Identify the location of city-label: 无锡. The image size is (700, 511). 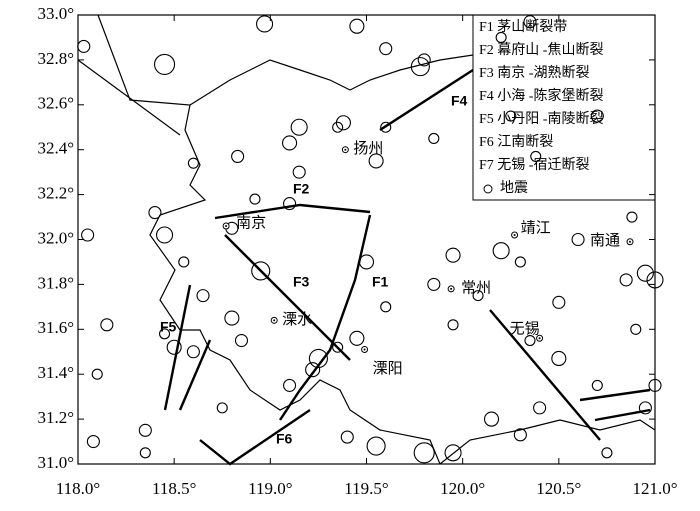
(525, 329).